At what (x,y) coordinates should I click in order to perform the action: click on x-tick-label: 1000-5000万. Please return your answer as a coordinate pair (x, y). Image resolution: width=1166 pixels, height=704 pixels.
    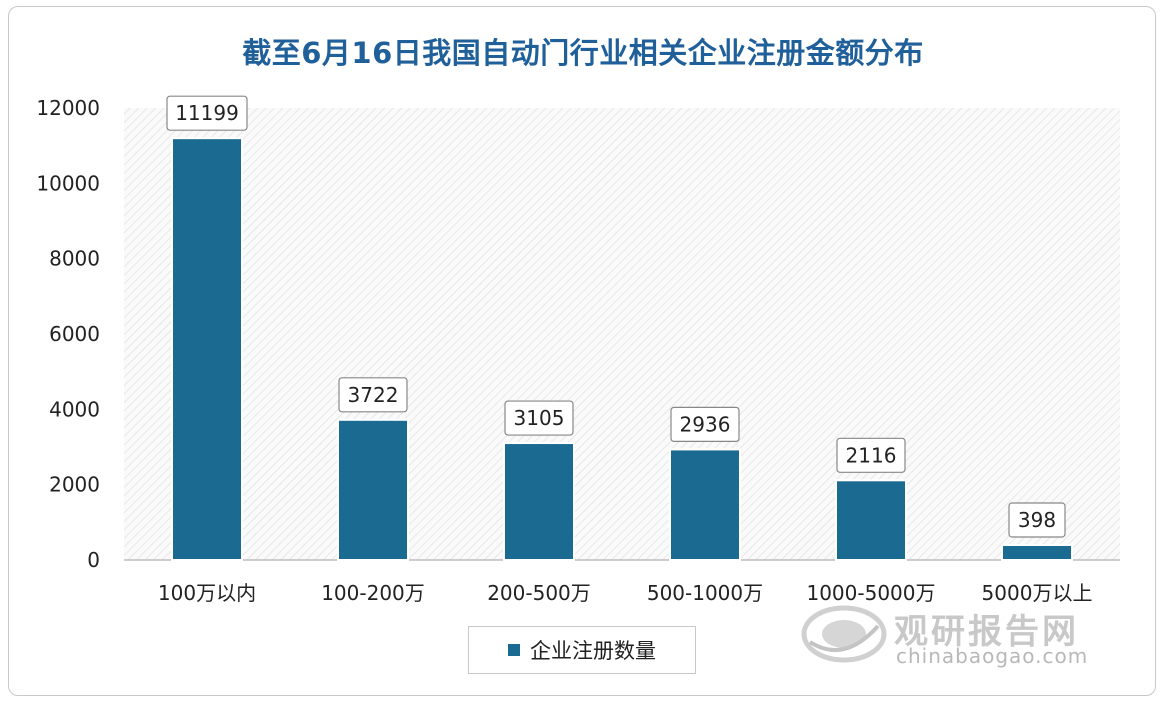
    Looking at the image, I should click on (870, 593).